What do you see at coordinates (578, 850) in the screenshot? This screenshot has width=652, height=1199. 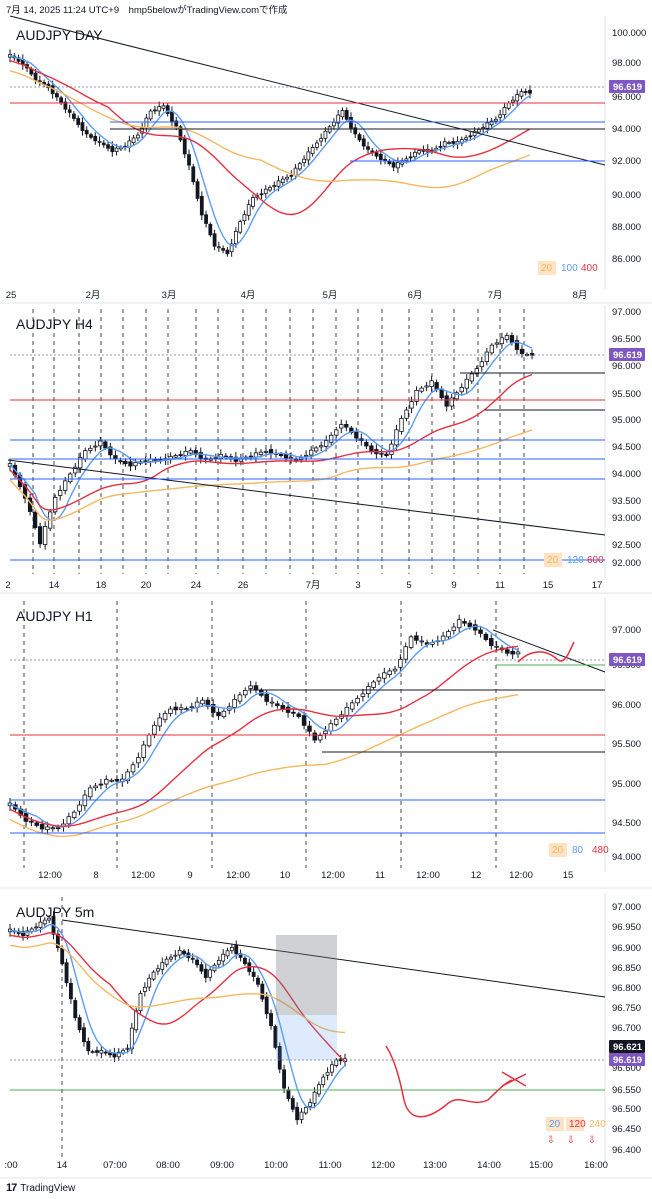 I see `ma-legend-label: 80` at bounding box center [578, 850].